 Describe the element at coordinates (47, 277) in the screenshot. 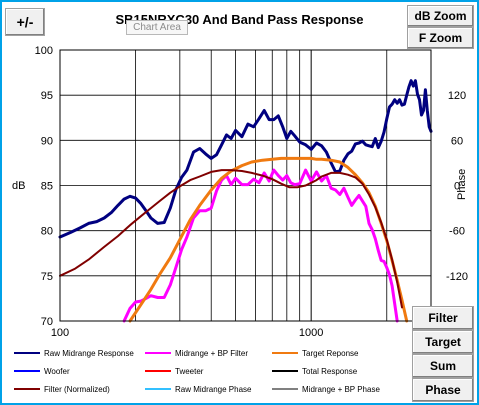

I see `y-tick-label: 75` at that location.